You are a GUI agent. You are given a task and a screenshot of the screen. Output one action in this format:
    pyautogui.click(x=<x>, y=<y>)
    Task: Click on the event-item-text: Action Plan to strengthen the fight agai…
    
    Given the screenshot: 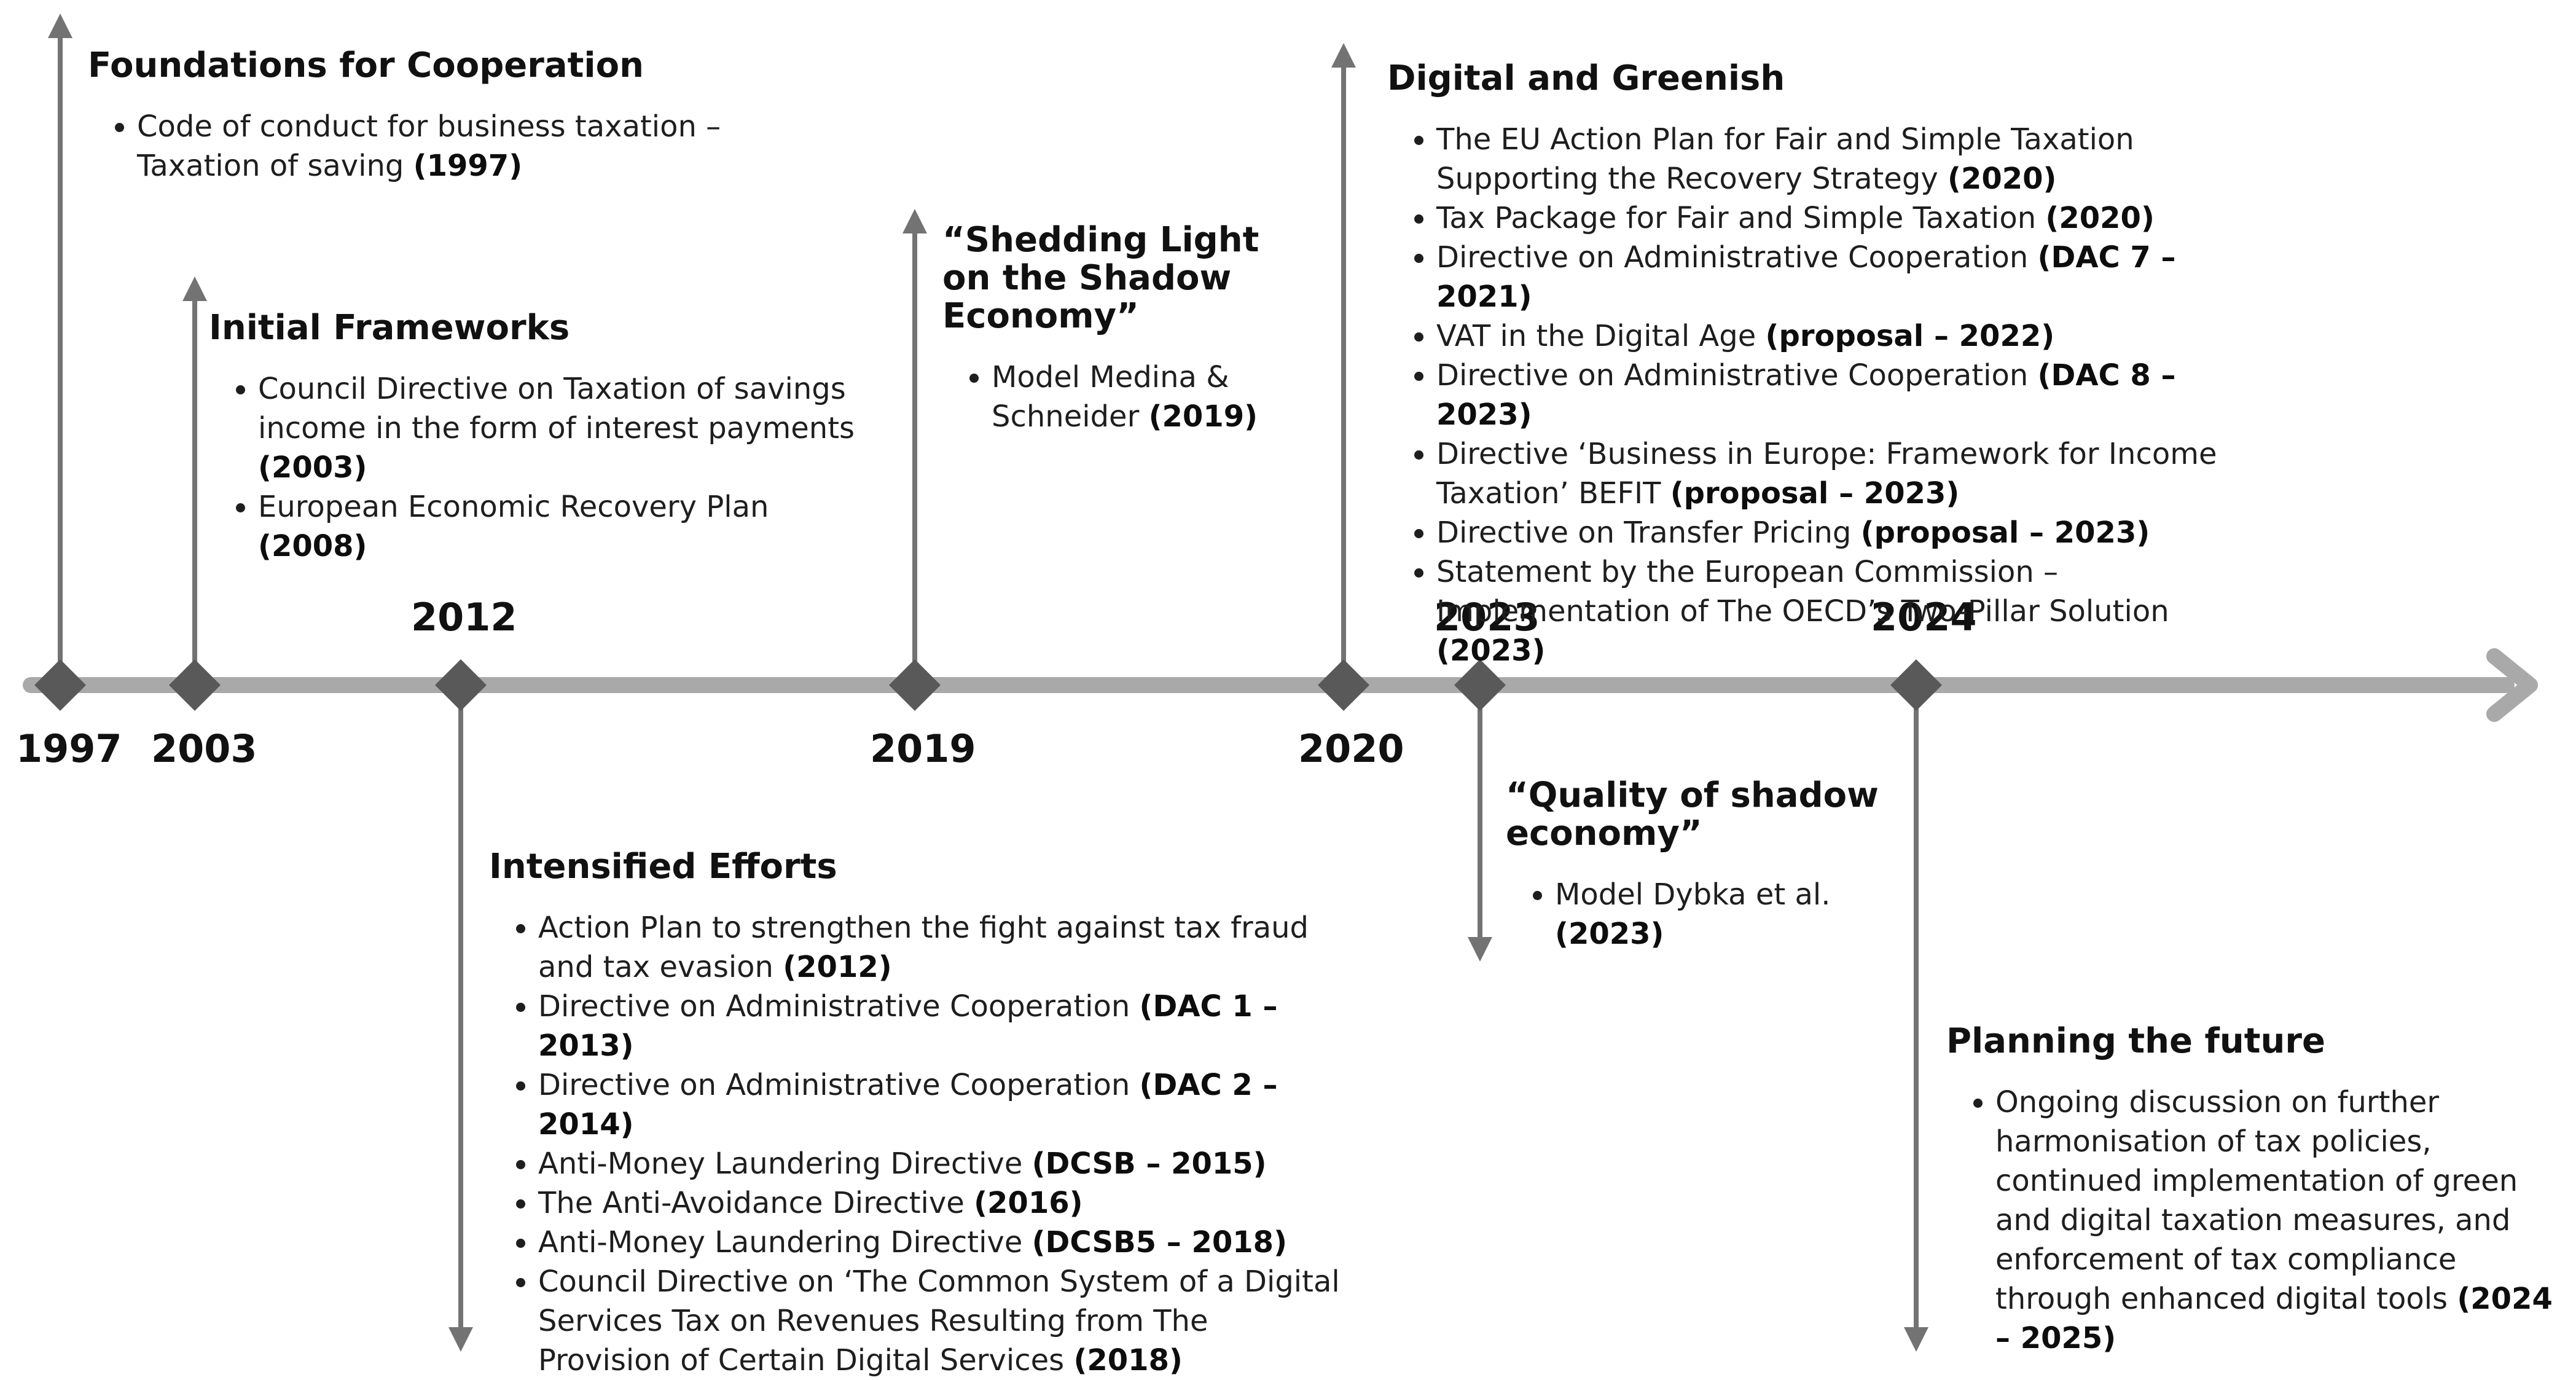 What is the action you would take?
    pyautogui.click(x=923, y=947)
    